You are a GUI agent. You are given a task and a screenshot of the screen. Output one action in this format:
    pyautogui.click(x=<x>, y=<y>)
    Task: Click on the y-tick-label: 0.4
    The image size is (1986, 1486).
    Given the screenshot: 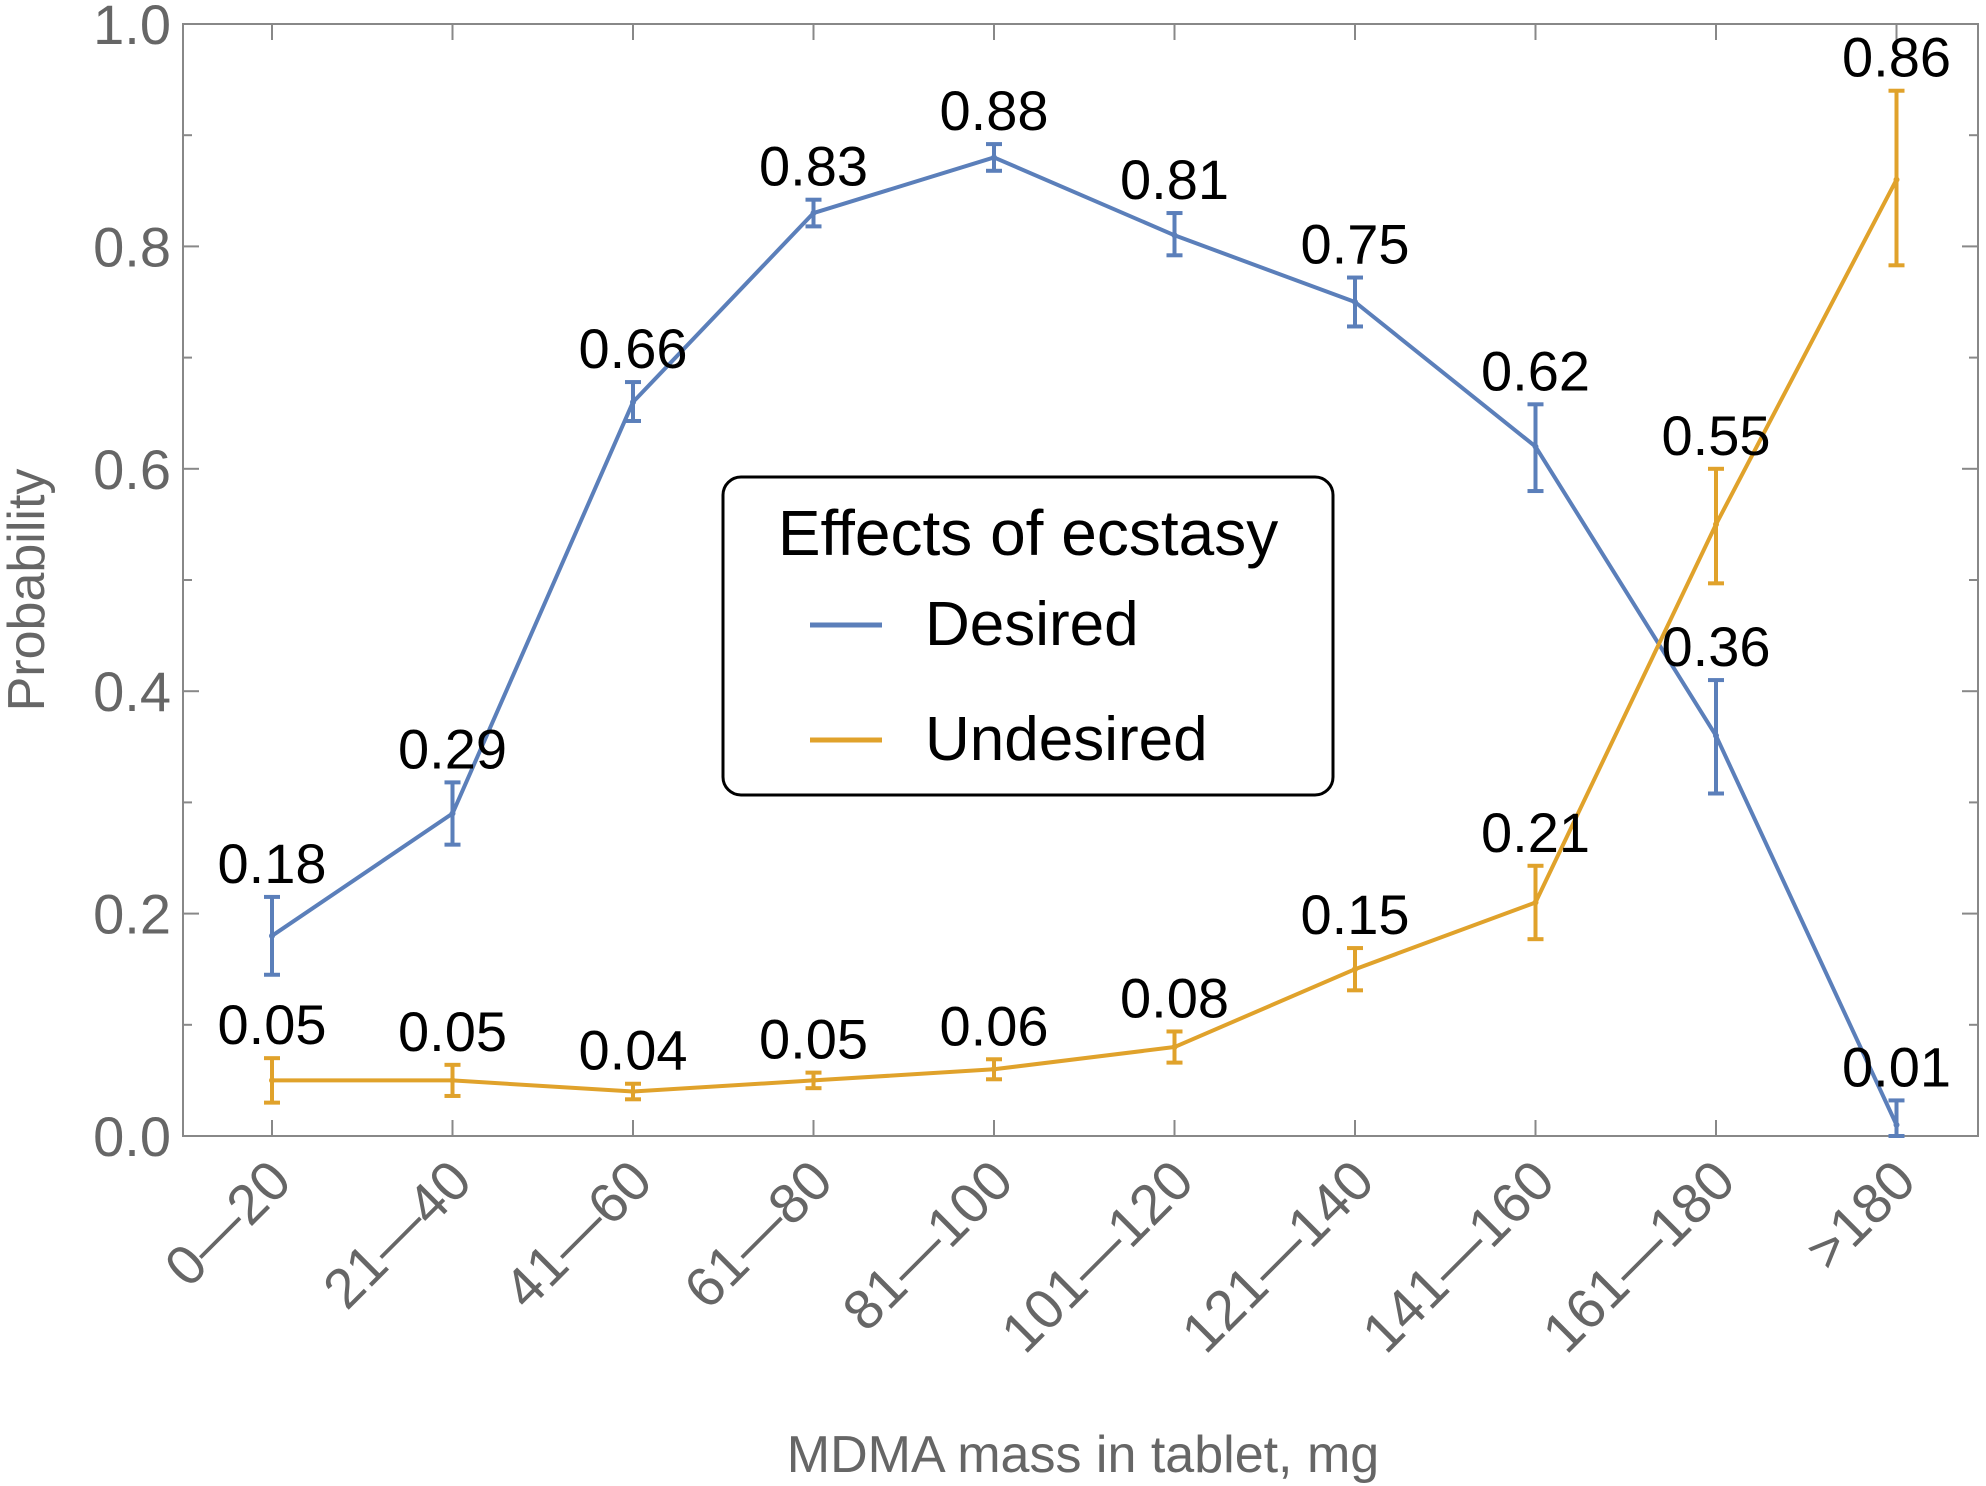 What is the action you would take?
    pyautogui.click(x=132, y=691)
    